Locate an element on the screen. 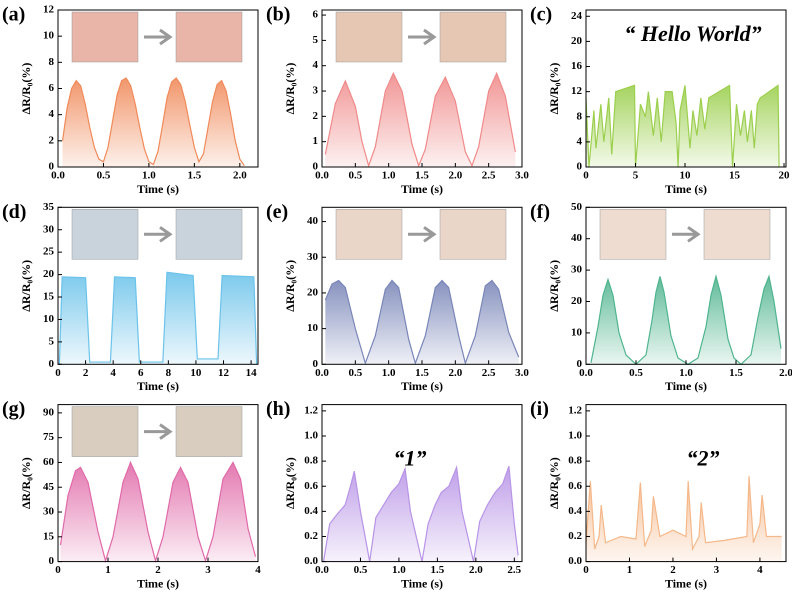 This screenshot has width=792, height=592. panel-label: (a) is located at coordinates (13, 15).